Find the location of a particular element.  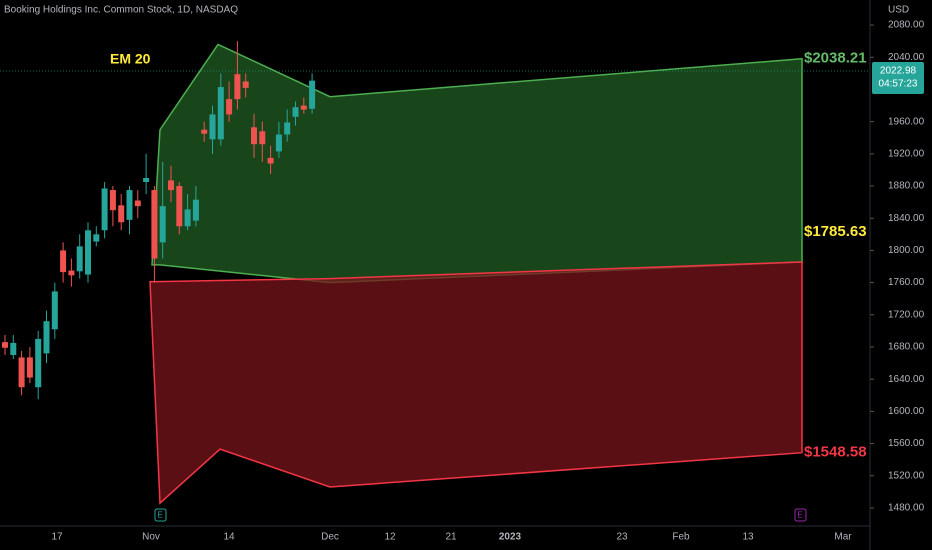

band-label: $1548.58 is located at coordinates (835, 452).